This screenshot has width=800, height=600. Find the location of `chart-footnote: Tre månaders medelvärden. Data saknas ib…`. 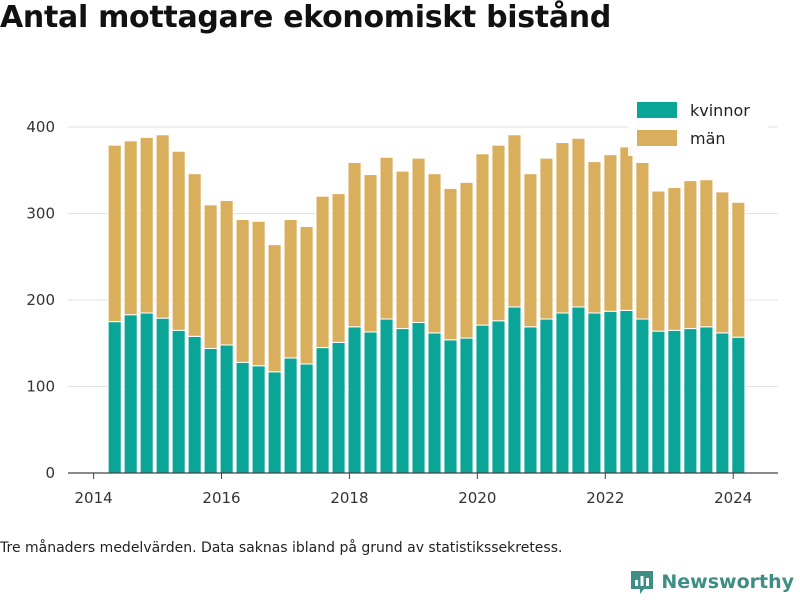

chart-footnote: Tre månaders medelvärden. Data saknas ib… is located at coordinates (281, 548).